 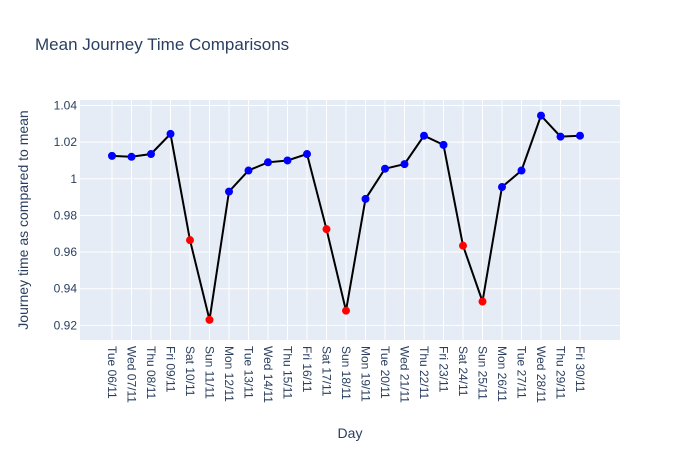 What do you see at coordinates (132, 374) in the screenshot?
I see `x-tick-label: Wed 07/11` at bounding box center [132, 374].